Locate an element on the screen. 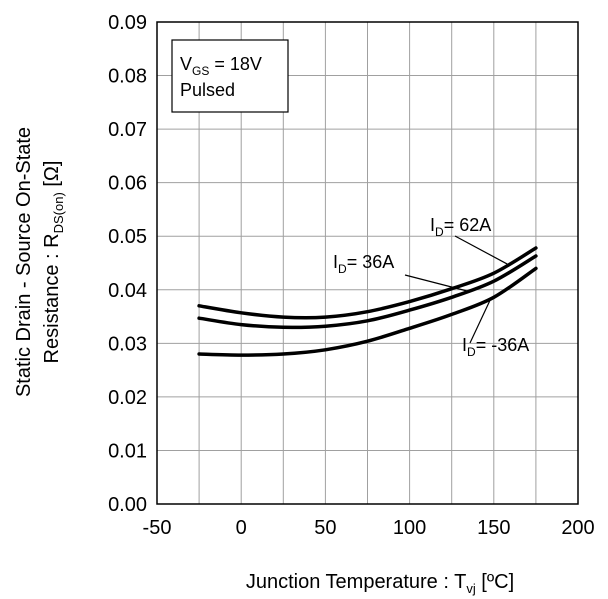 Image resolution: width=608 pixels, height=599 pixels. series-lines is located at coordinates (367, 301).